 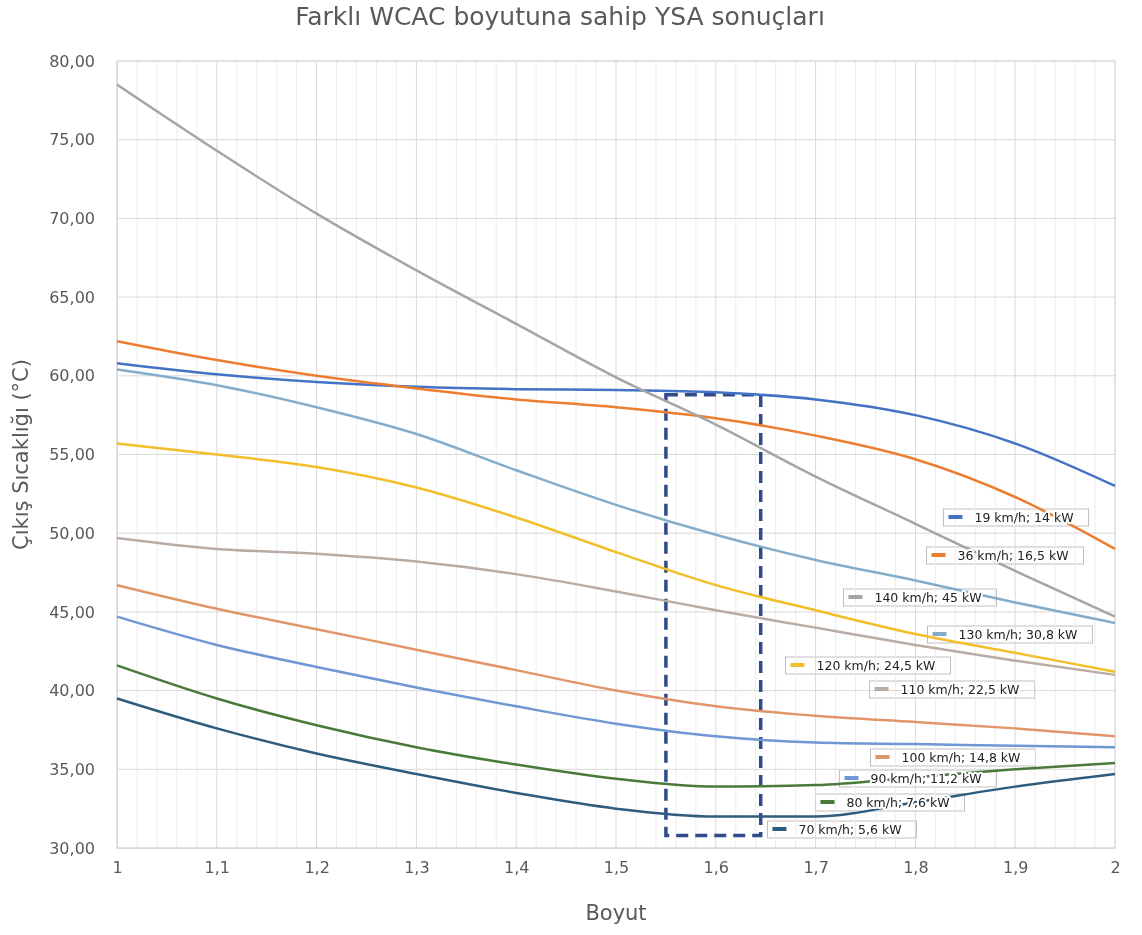 What do you see at coordinates (72, 376) in the screenshot?
I see `y-tick-label: 60,00` at bounding box center [72, 376].